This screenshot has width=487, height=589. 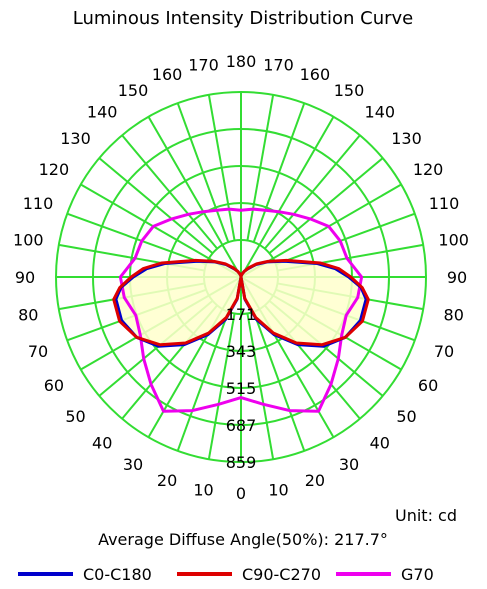 I want to click on angle-label-right-60: 60, so click(x=428, y=385).